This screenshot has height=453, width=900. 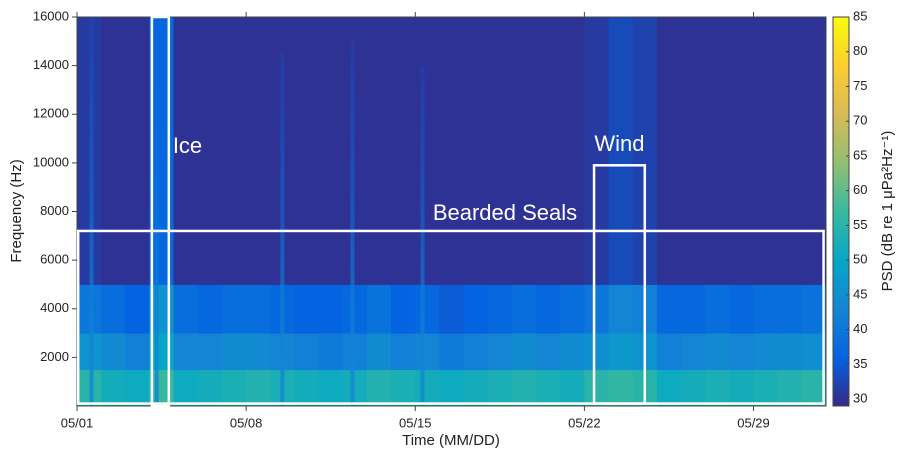 I want to click on x-axis-title: Time (MM/DD), so click(x=451, y=440).